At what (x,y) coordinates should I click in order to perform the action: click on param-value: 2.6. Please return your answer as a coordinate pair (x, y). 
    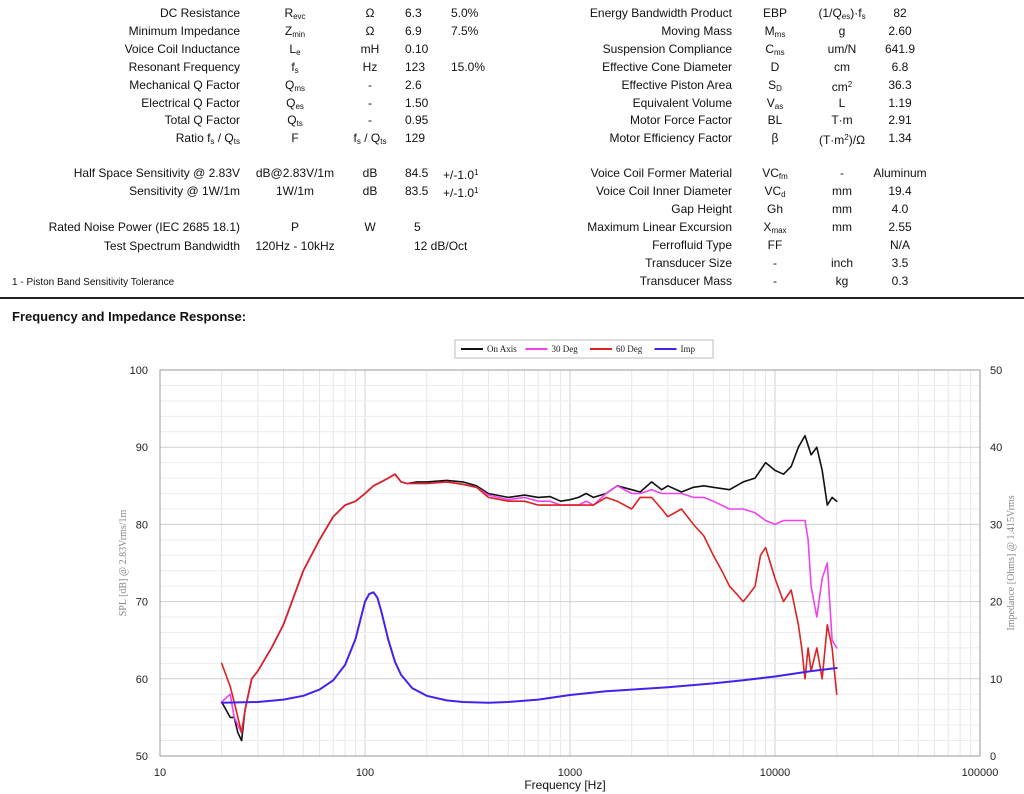
    Looking at the image, I should click on (413, 84).